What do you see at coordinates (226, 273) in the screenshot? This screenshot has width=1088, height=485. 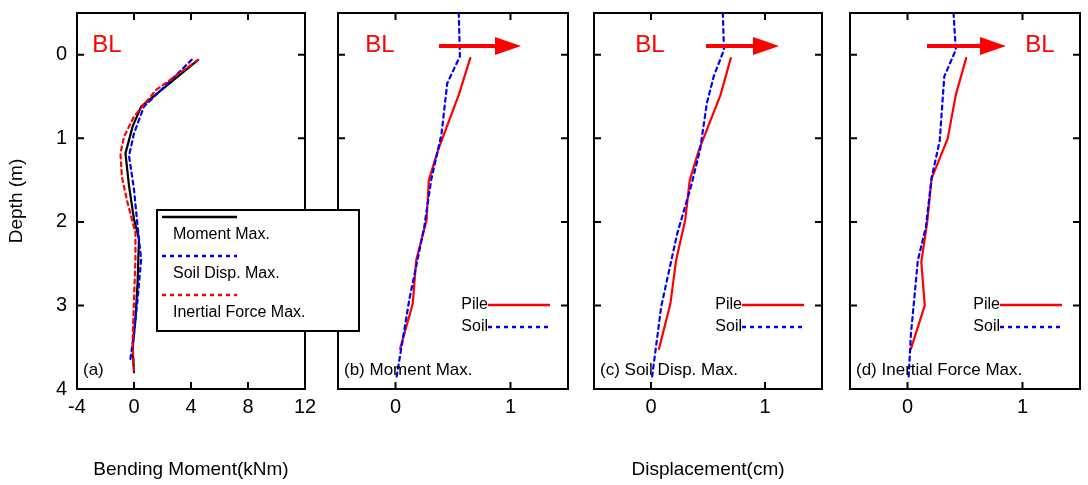 I see `legend-label: Soil Disp. Max.` at bounding box center [226, 273].